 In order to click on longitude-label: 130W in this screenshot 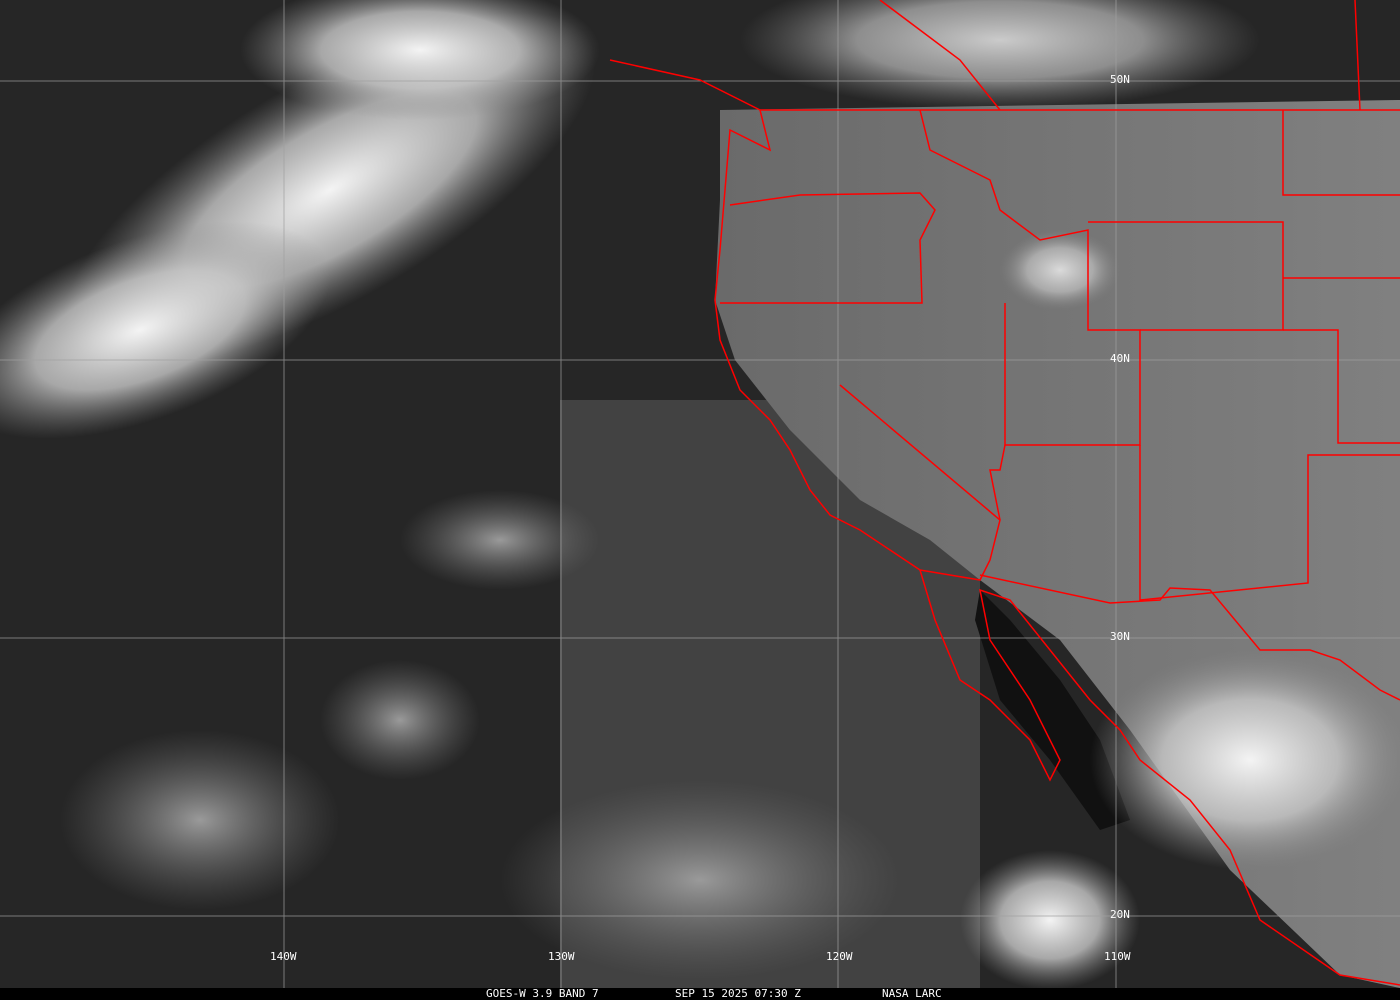, I will do `click(561, 956)`.